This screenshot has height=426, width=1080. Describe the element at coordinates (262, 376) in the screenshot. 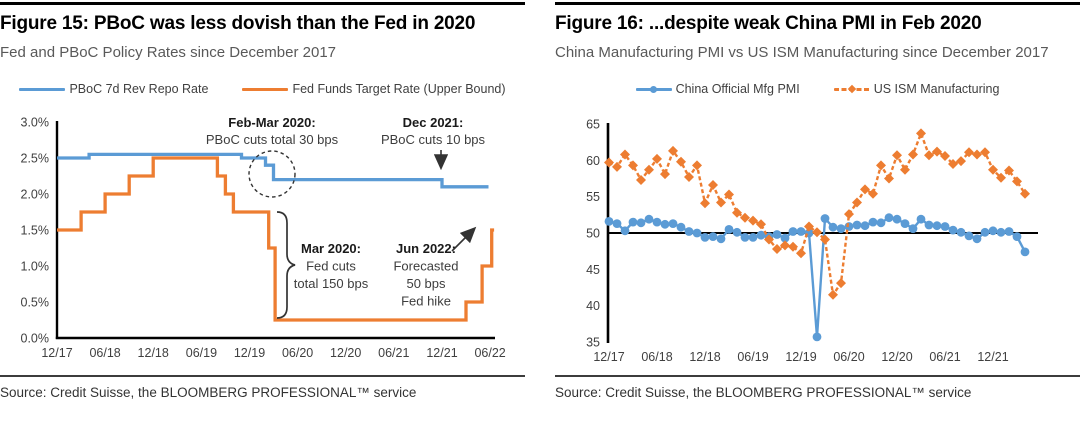

I see `figure15-source-rule` at that location.